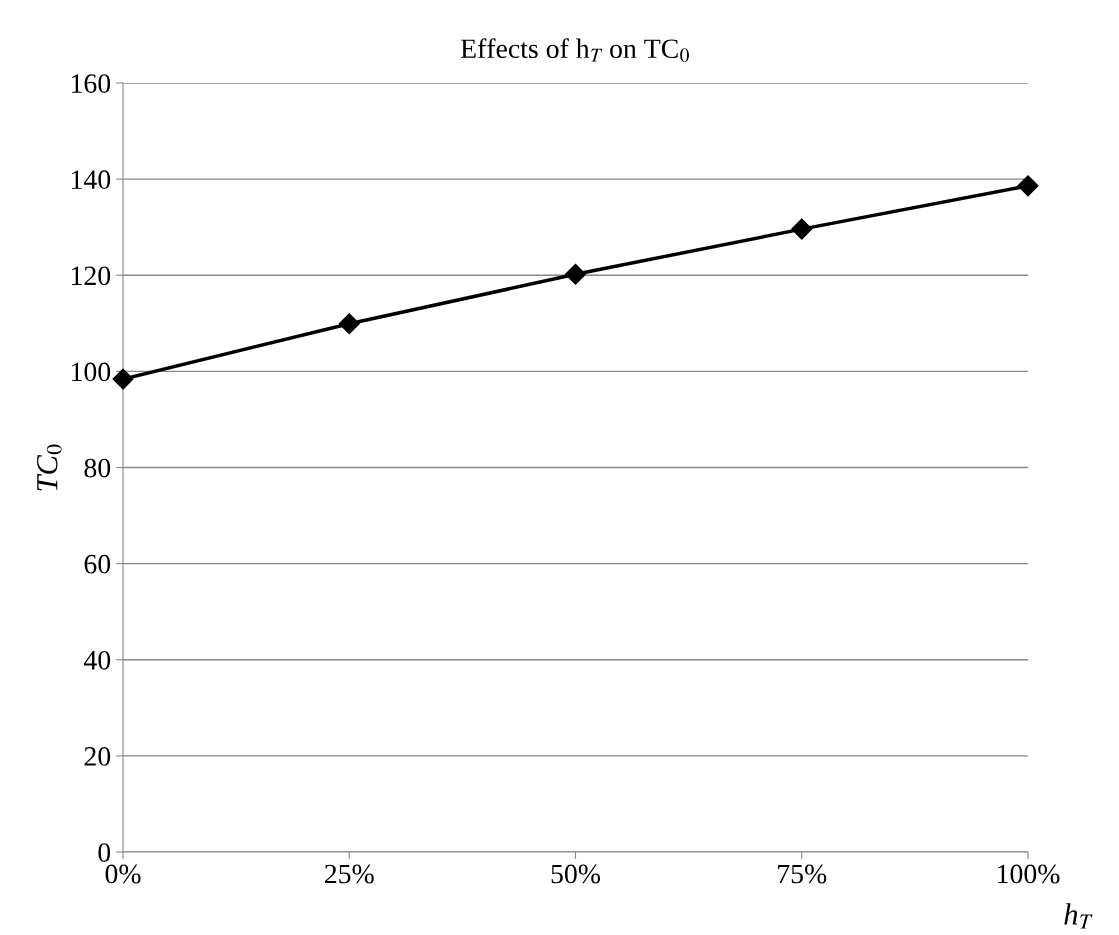 This screenshot has width=1119, height=935. I want to click on y-tick-label: 60, so click(97, 564).